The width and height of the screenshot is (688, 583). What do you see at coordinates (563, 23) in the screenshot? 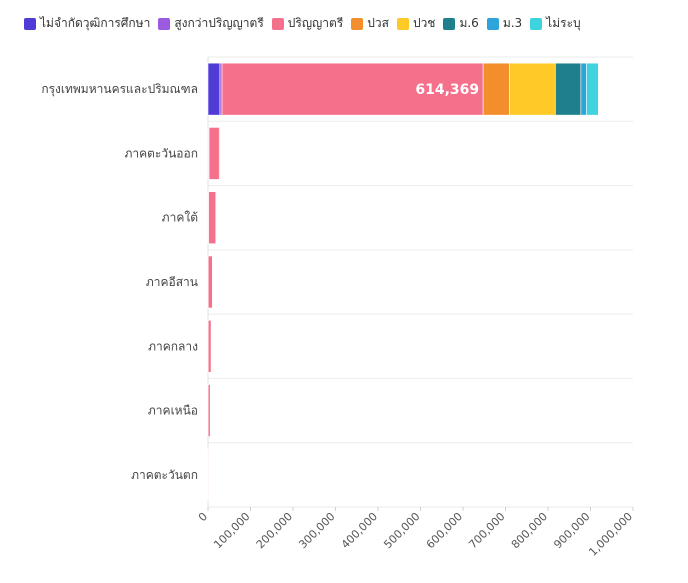
I see `legend-label: ไม่ระบุ` at bounding box center [563, 23].